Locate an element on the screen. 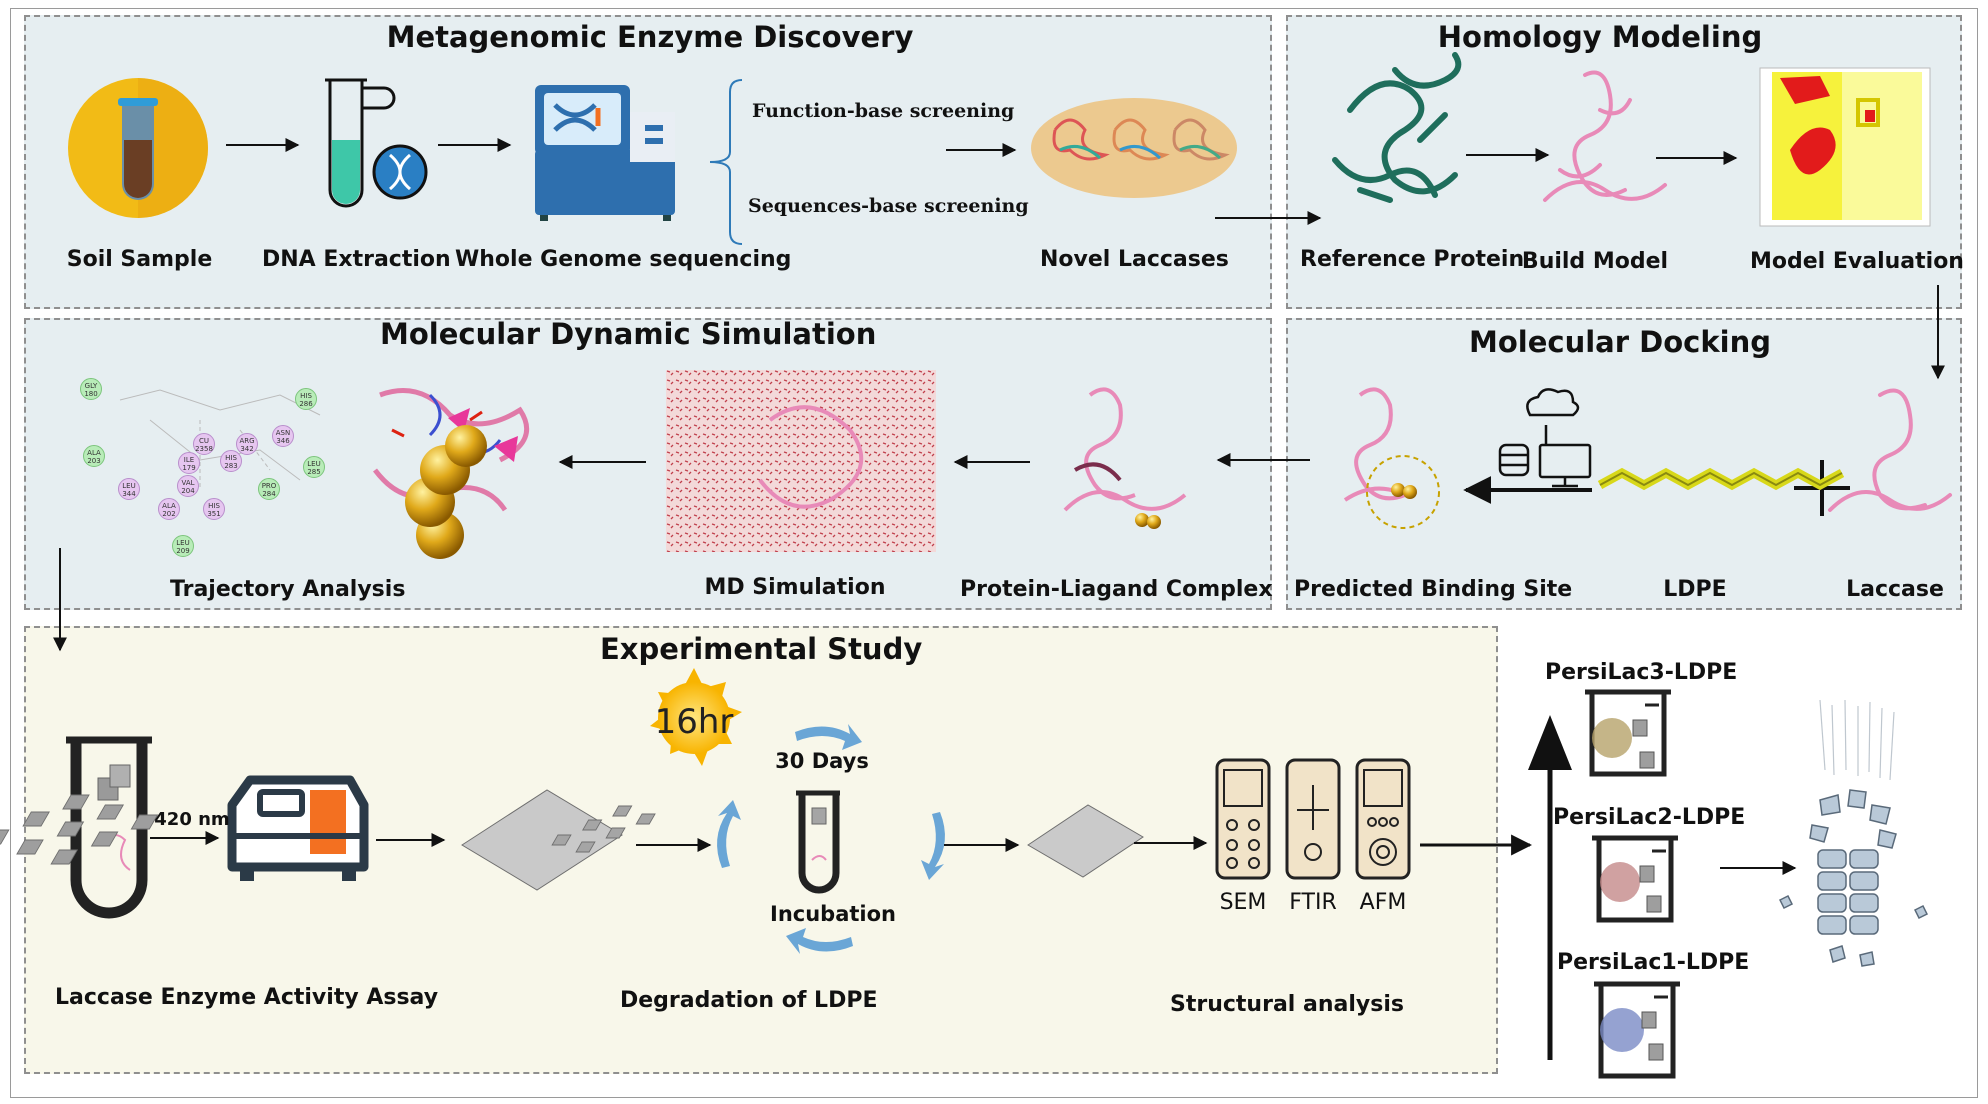 Image resolution: width=1988 pixels, height=1104 pixels. fragmented-film-icon is located at coordinates (1853, 833).